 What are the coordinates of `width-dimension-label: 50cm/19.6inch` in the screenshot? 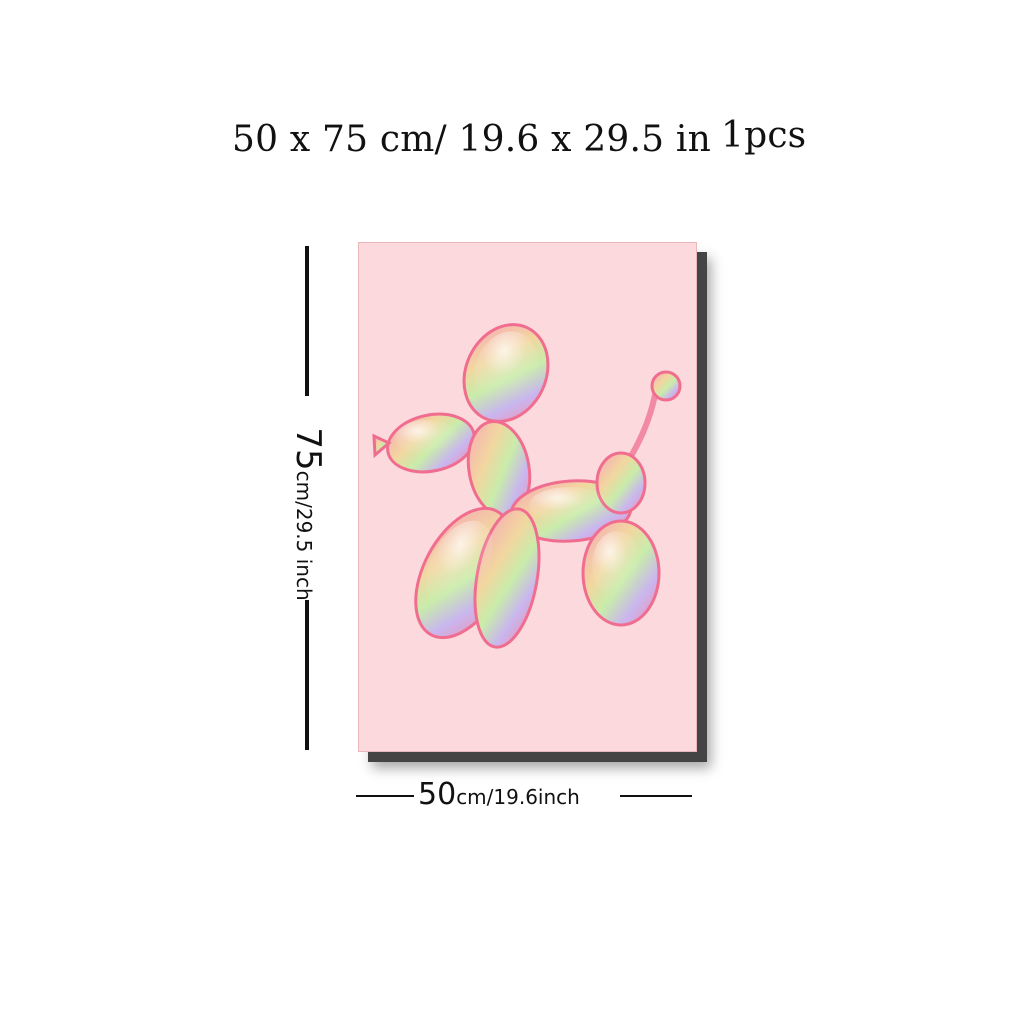 It's located at (499, 796).